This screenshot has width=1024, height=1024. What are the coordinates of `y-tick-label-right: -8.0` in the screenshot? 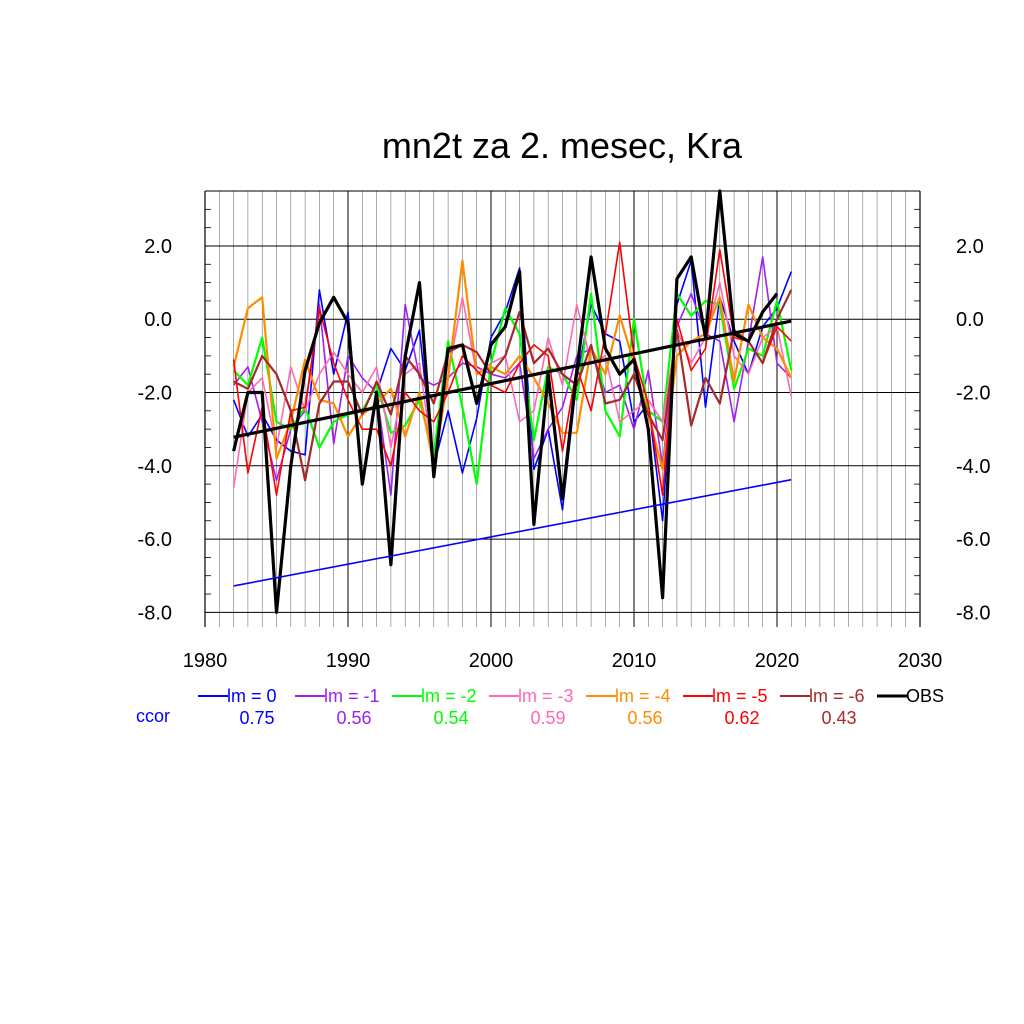 It's located at (973, 613).